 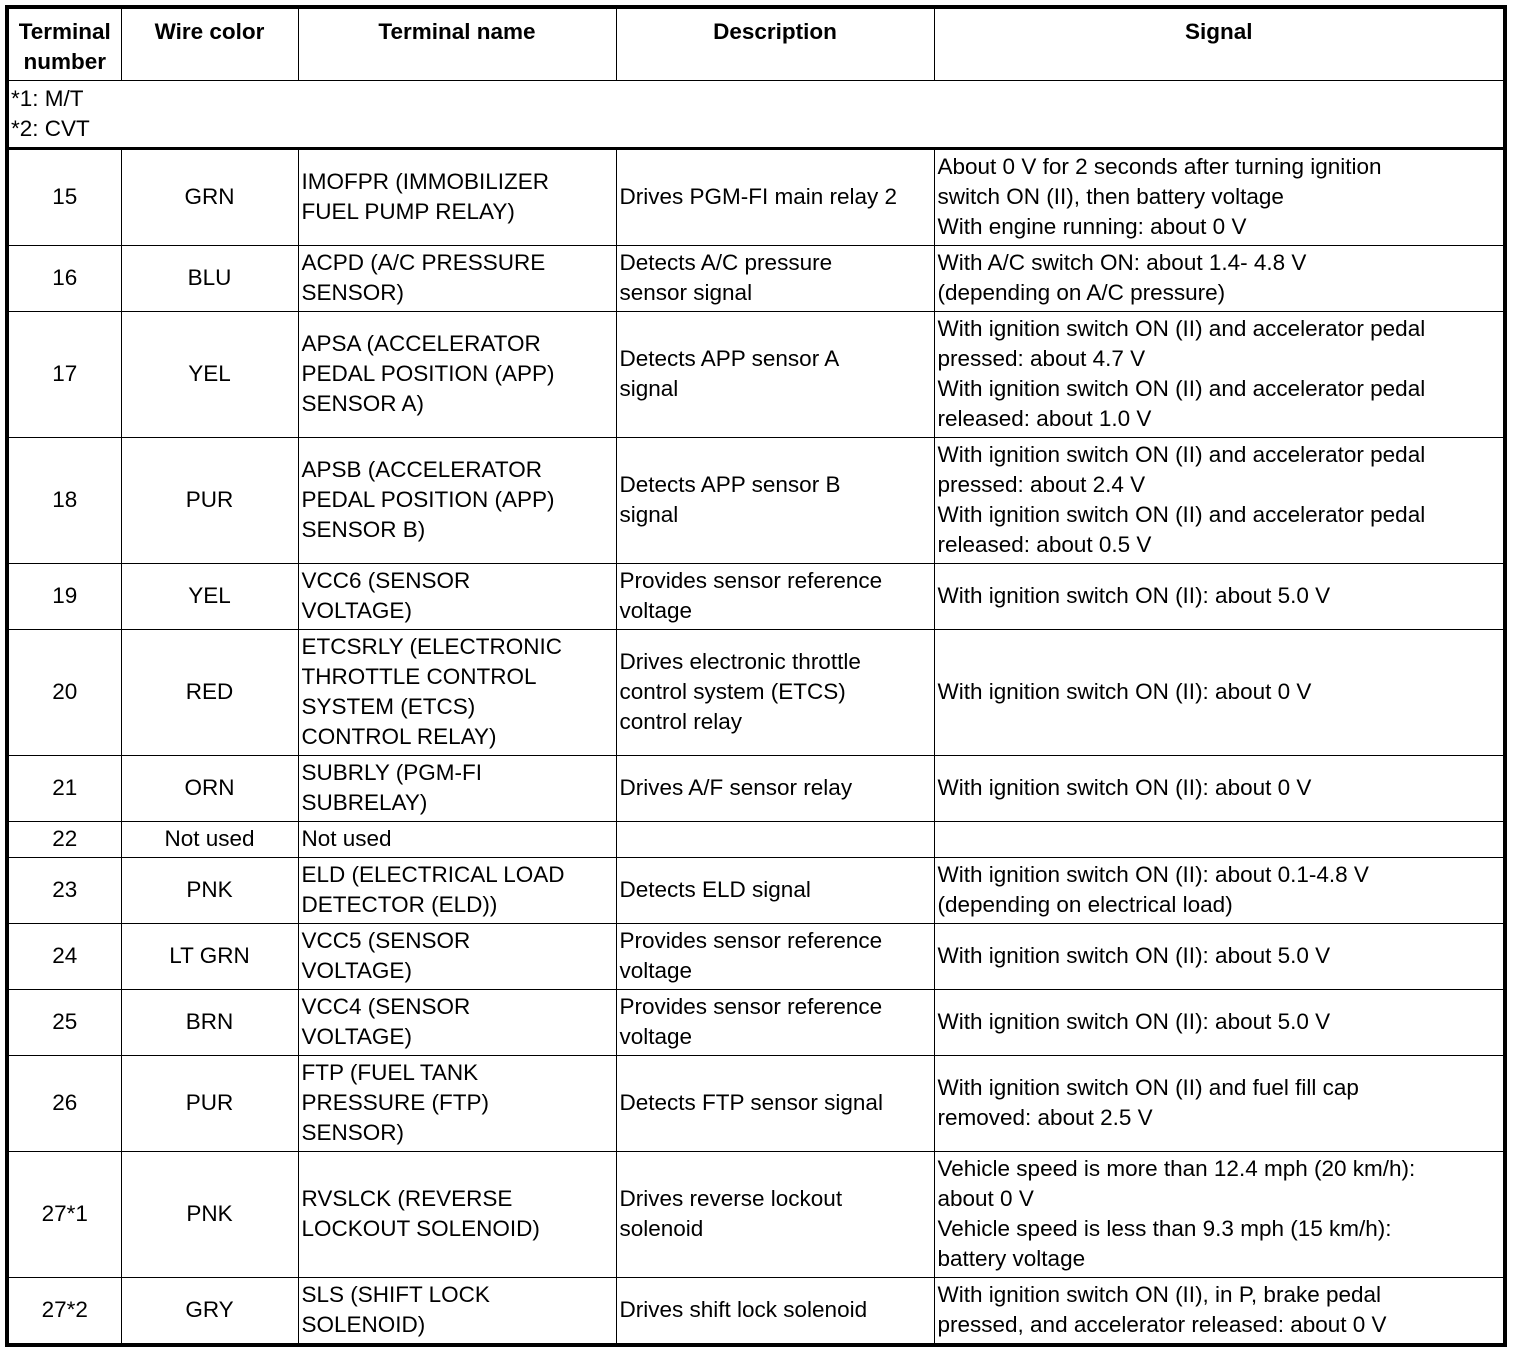 What do you see at coordinates (209, 43) in the screenshot?
I see `header-wire-color: Wire color` at bounding box center [209, 43].